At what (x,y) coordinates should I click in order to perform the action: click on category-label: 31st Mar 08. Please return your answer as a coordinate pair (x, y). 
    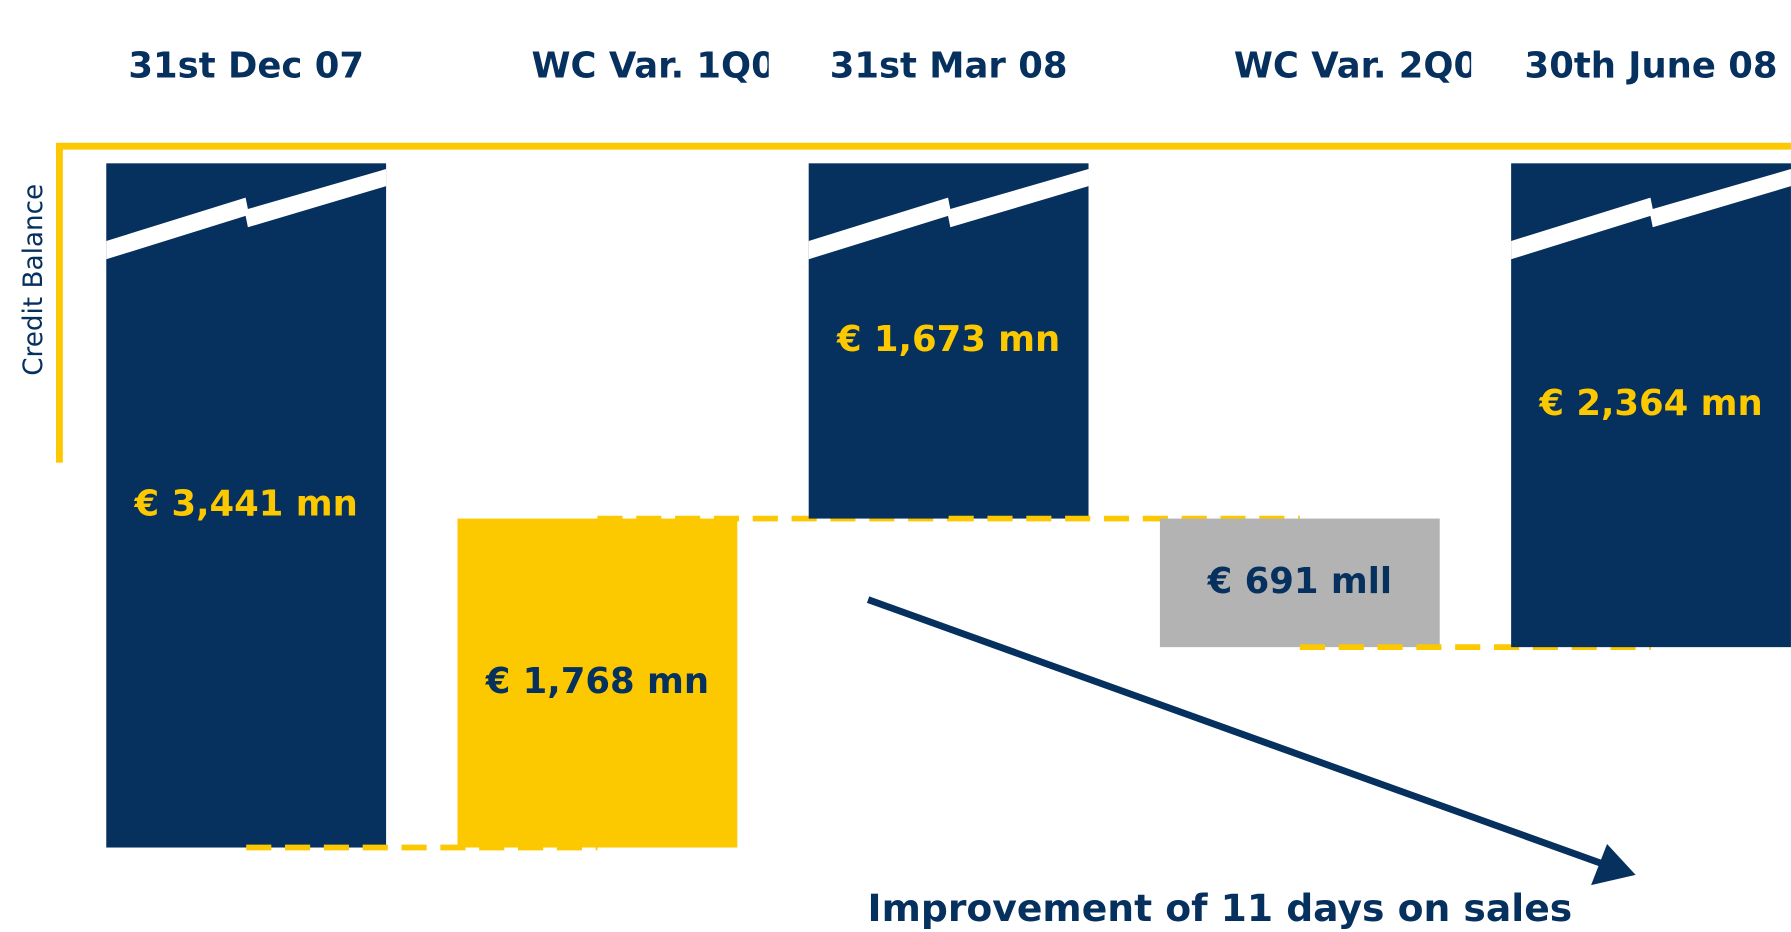
    Looking at the image, I should click on (948, 66).